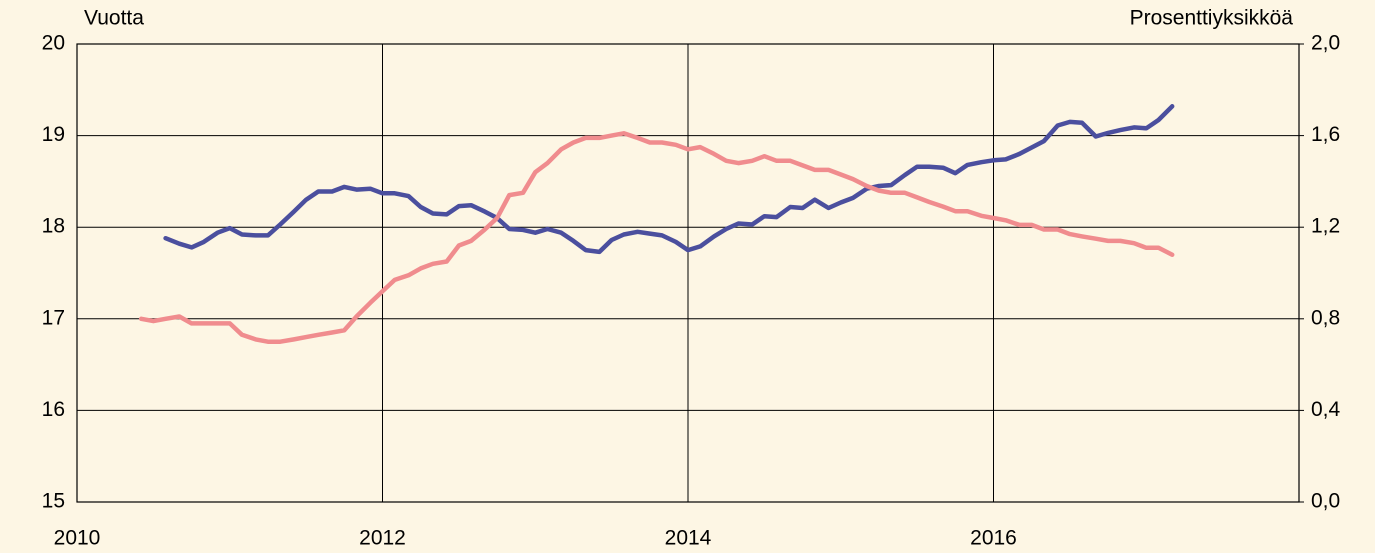 The image size is (1375, 553). What do you see at coordinates (53, 501) in the screenshot?
I see `y-tick-label: 15` at bounding box center [53, 501].